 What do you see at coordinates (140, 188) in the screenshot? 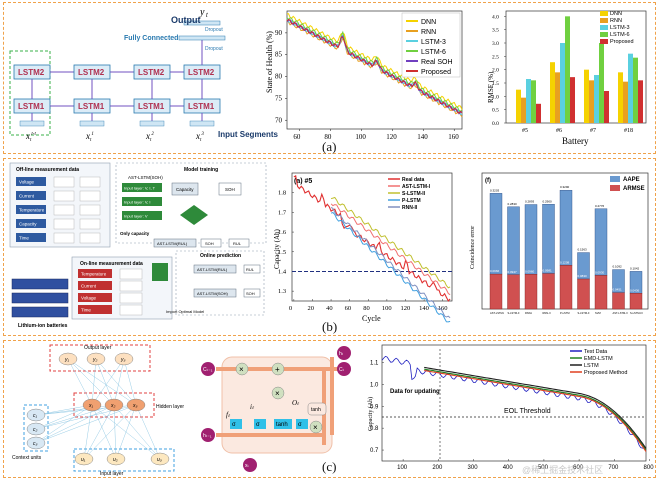
I see `input-layer-label: Input layer: V, I, T` at bounding box center [140, 188].